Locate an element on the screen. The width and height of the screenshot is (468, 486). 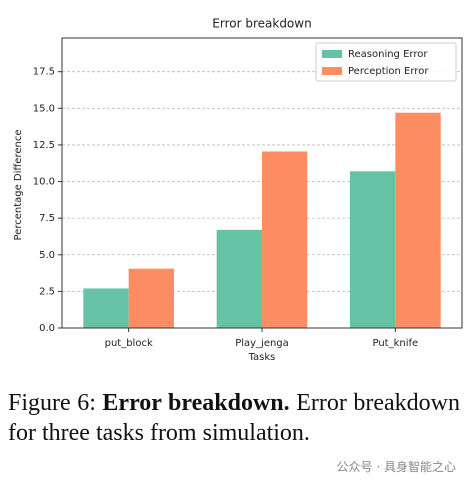
y-tick-label: 12.5 is located at coordinates (44, 145).